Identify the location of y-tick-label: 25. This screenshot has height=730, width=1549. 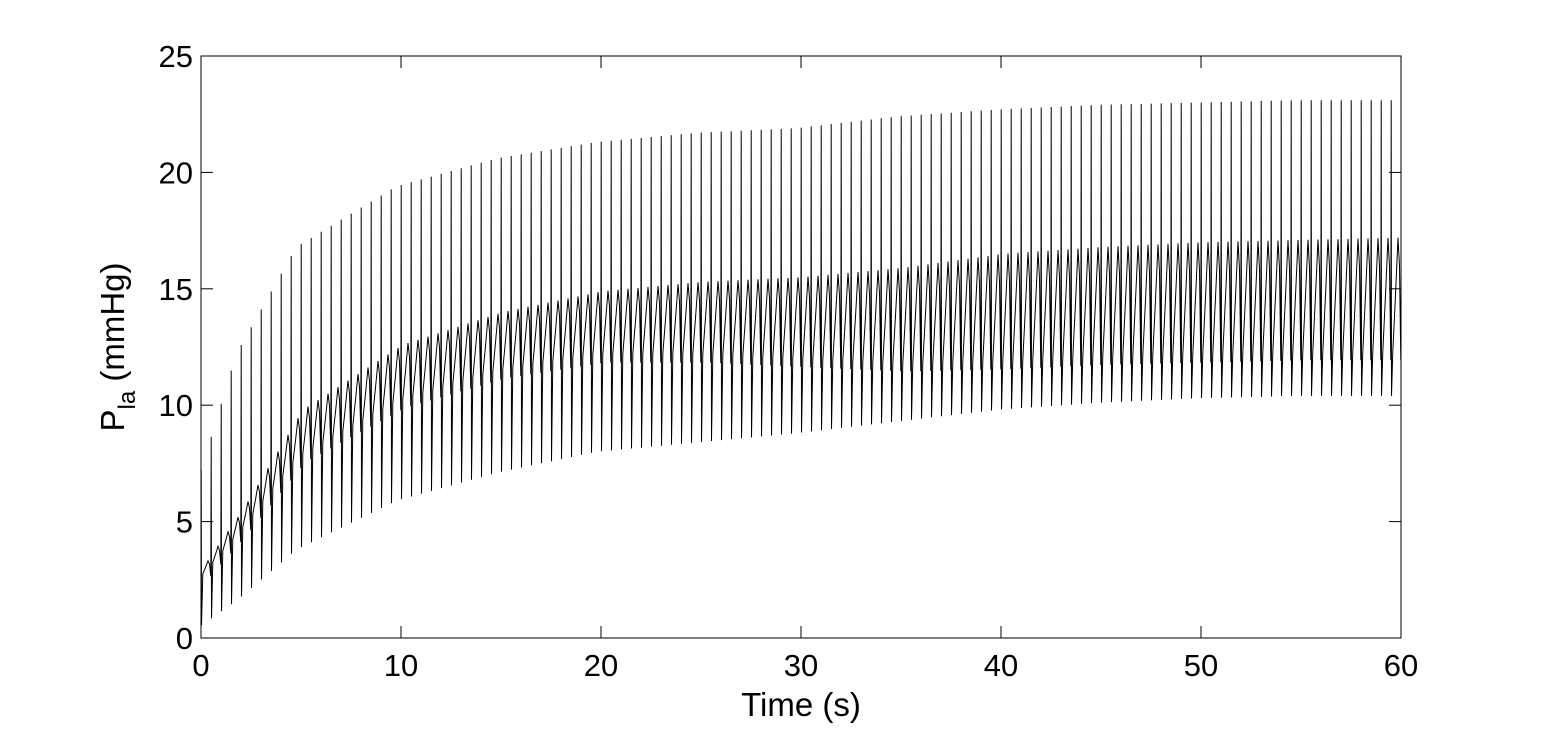
(176, 56).